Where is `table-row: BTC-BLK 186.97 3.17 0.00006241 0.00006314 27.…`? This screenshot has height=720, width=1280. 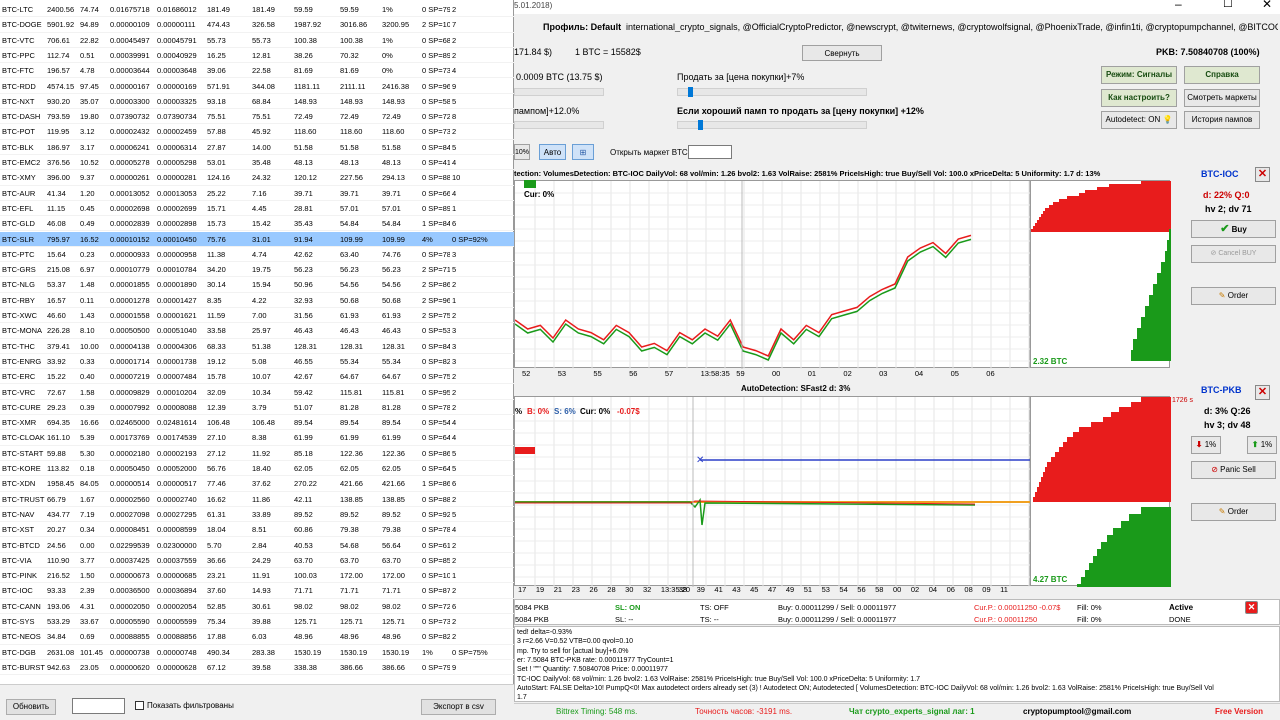
table-row: BTC-BLK 186.97 3.17 0.00006241 0.00006314 27.… is located at coordinates (257, 147).